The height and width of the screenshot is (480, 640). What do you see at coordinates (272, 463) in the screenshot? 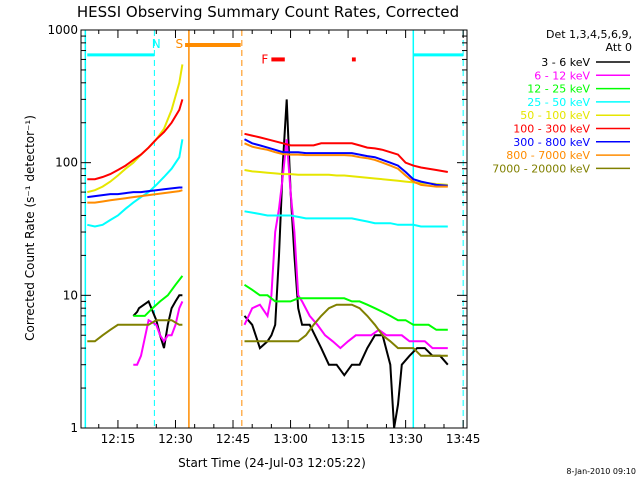
I see `x-axis-label: Start Time (24-Jul-03 12:05:22)` at bounding box center [272, 463].